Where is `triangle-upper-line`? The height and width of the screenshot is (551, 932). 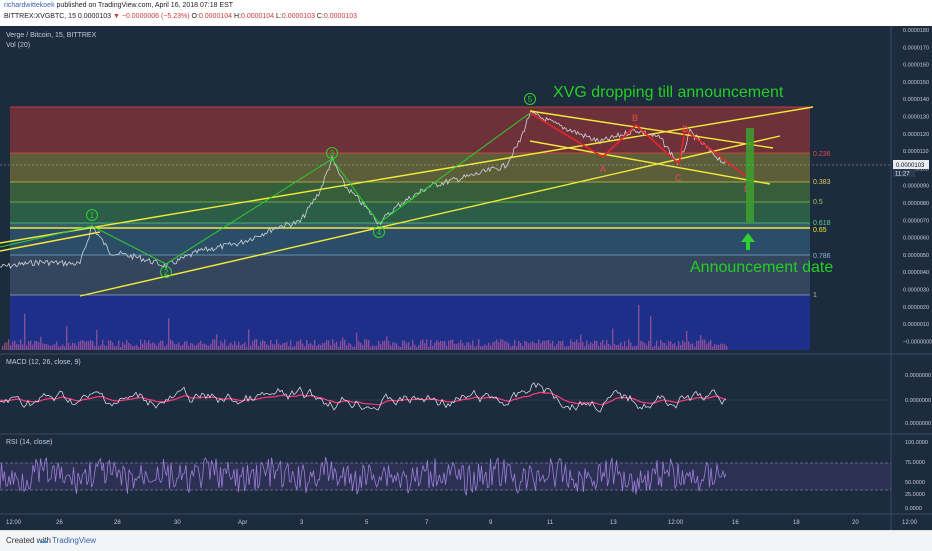 triangle-upper-line is located at coordinates (651, 129).